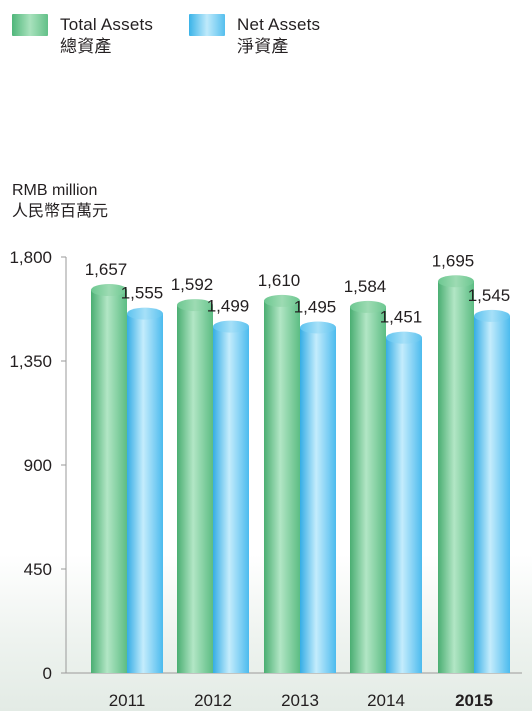 Image resolution: width=532 pixels, height=711 pixels. I want to click on y-tick-label: 1,350, so click(30, 361).